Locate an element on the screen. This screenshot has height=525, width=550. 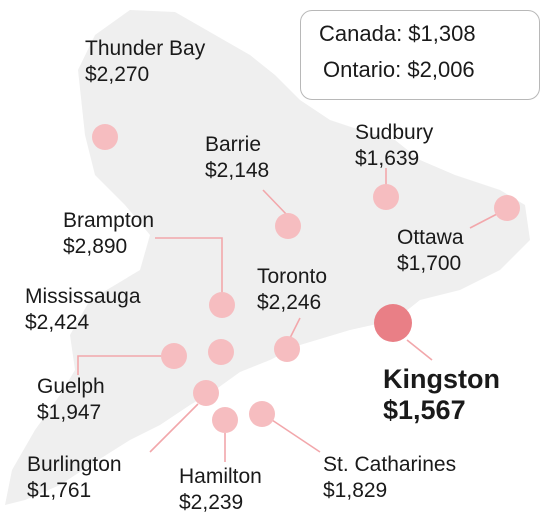
city-marker-guelph is located at coordinates (174, 356).